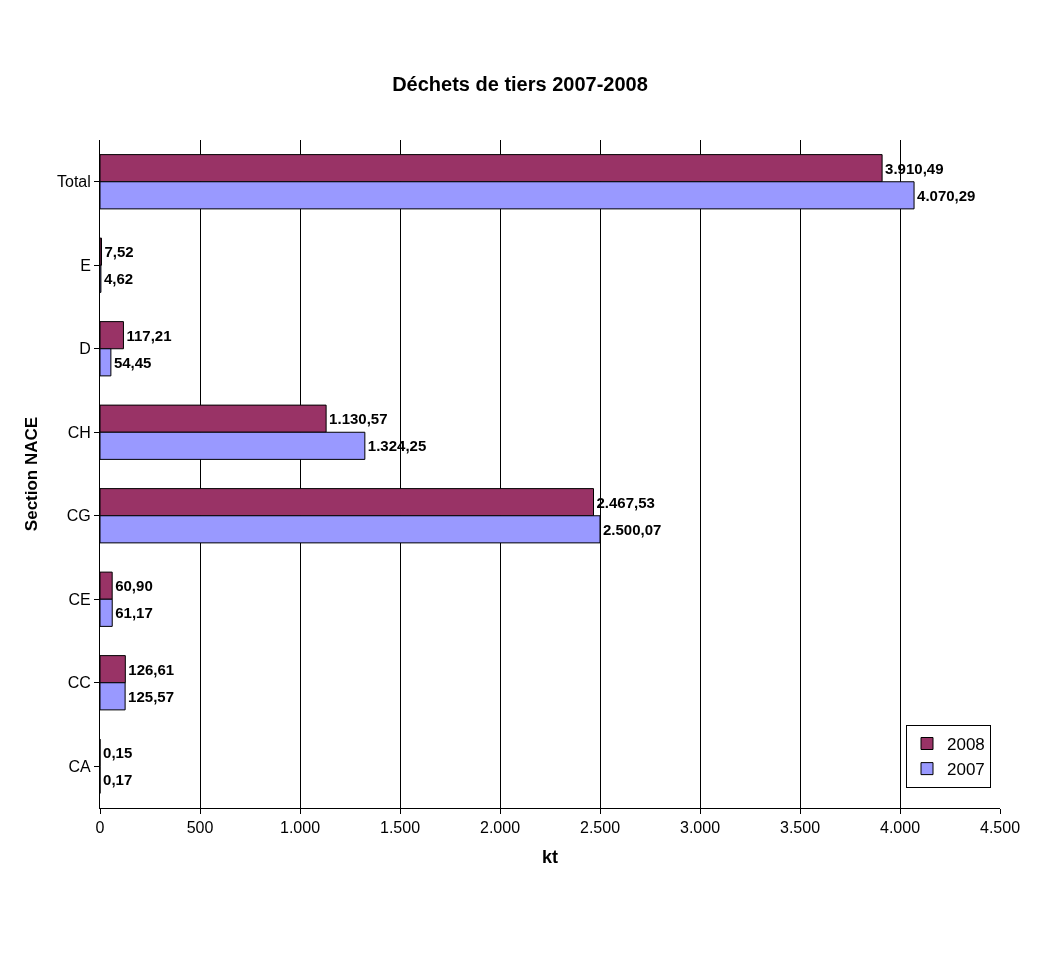 Image resolution: width=1040 pixels, height=958 pixels. Describe the element at coordinates (151, 696) in the screenshot. I see `data-label: 125,57` at that location.